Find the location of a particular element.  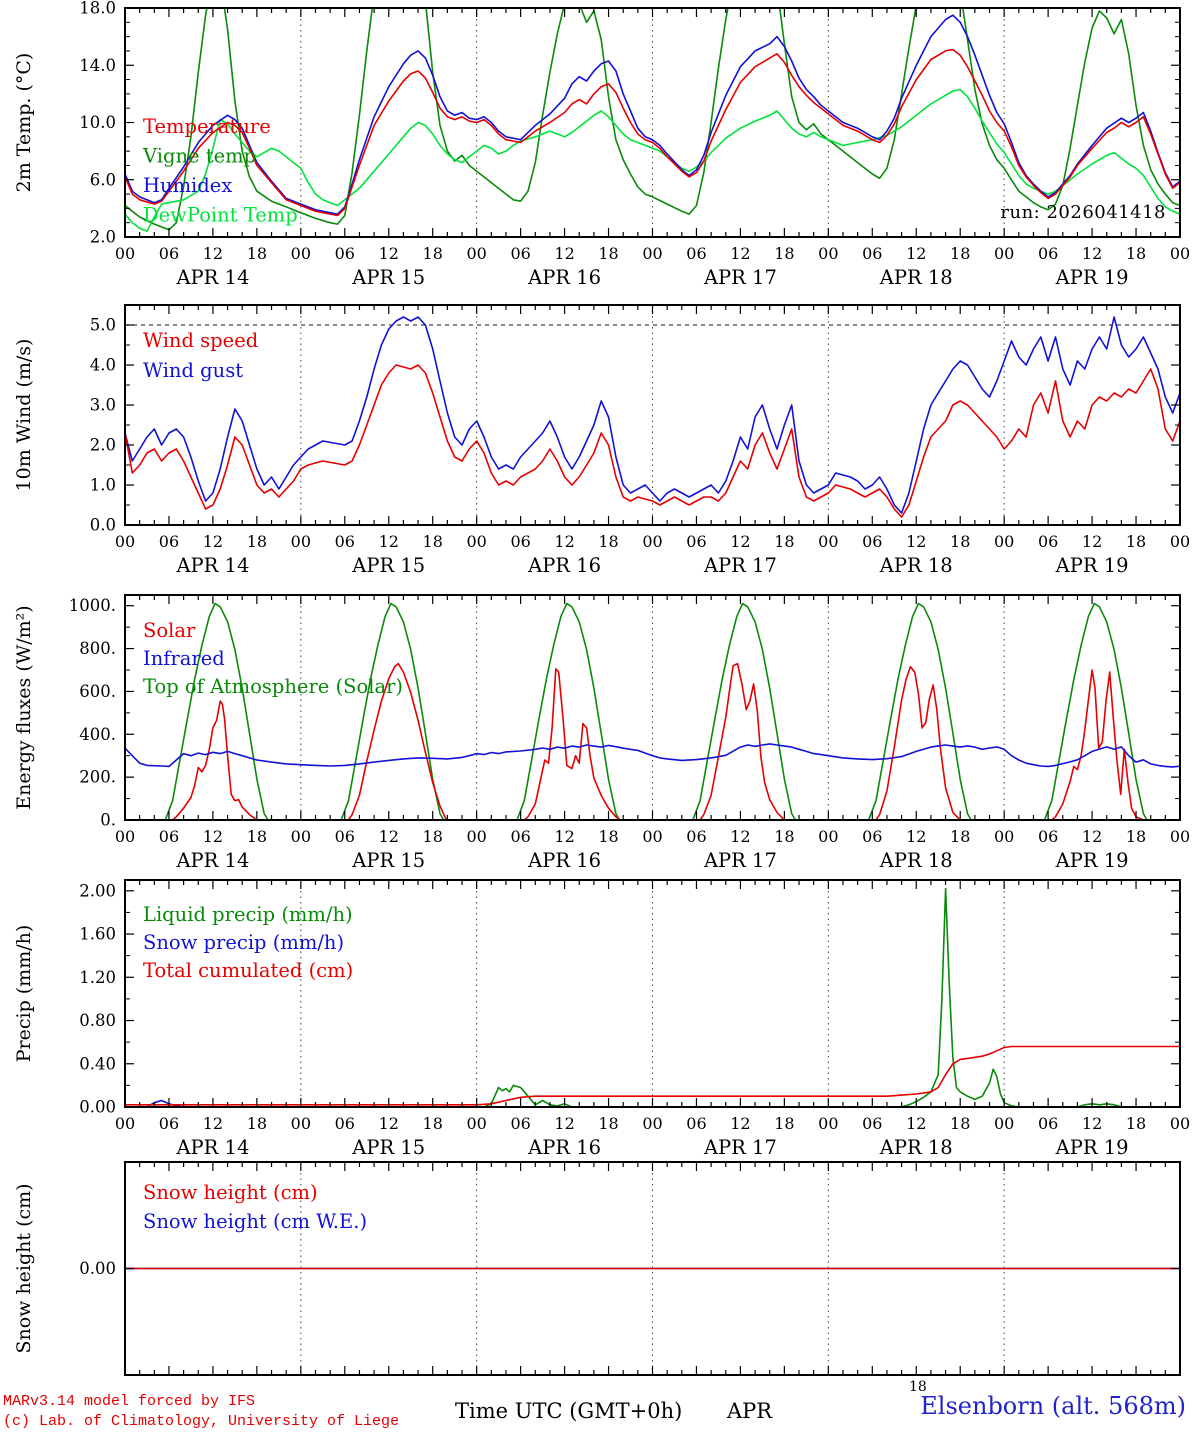

month-label: APR is located at coordinates (750, 1411).